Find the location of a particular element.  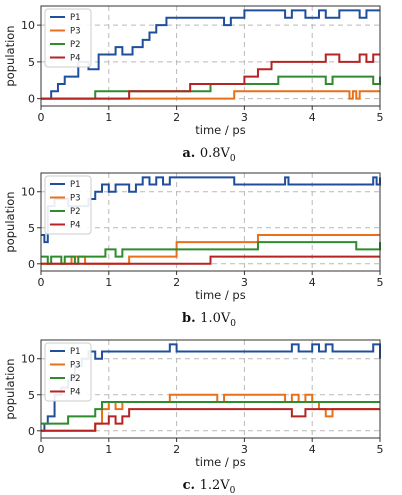

panel-caption: b. 1.0V0 is located at coordinates (209, 320).